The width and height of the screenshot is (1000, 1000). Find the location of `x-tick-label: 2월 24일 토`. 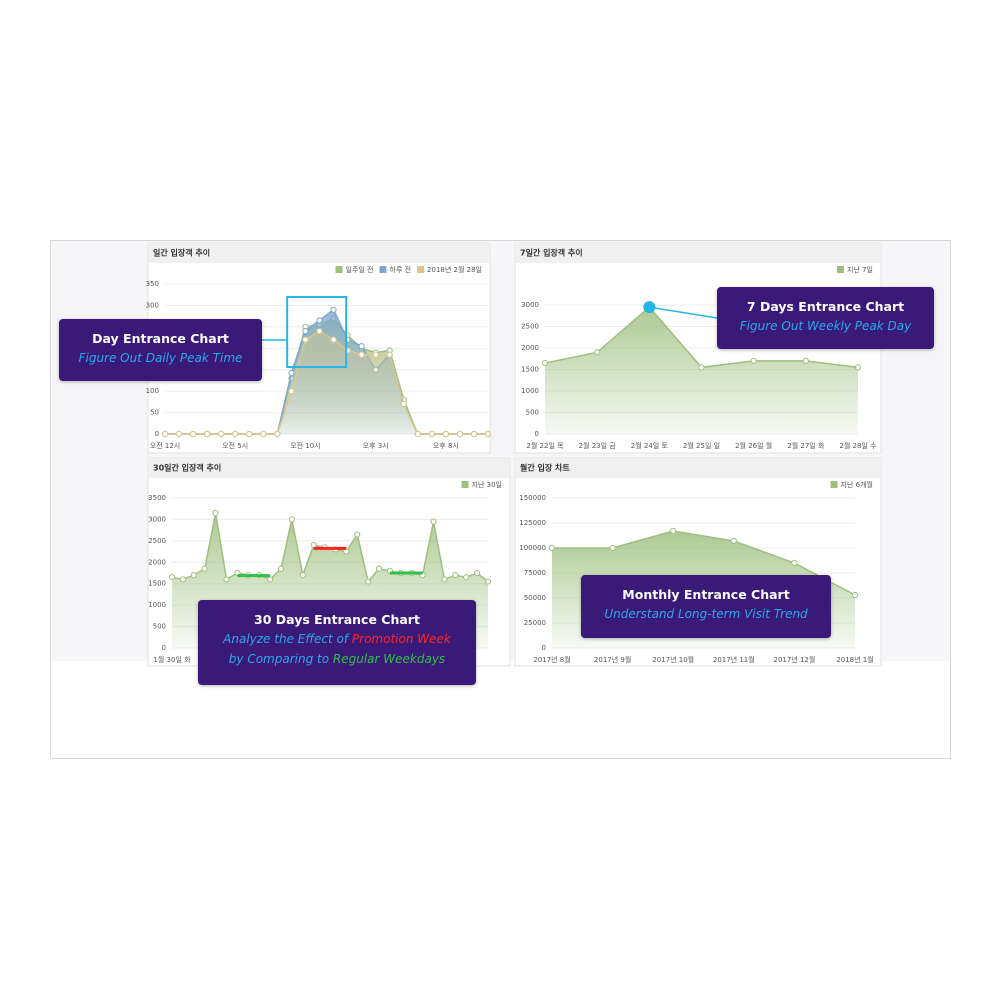

x-tick-label: 2월 24일 토 is located at coordinates (650, 445).